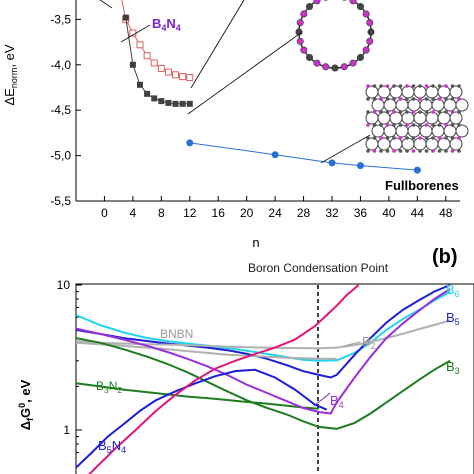  I want to click on a-x-tick-label: 44, so click(418, 213).